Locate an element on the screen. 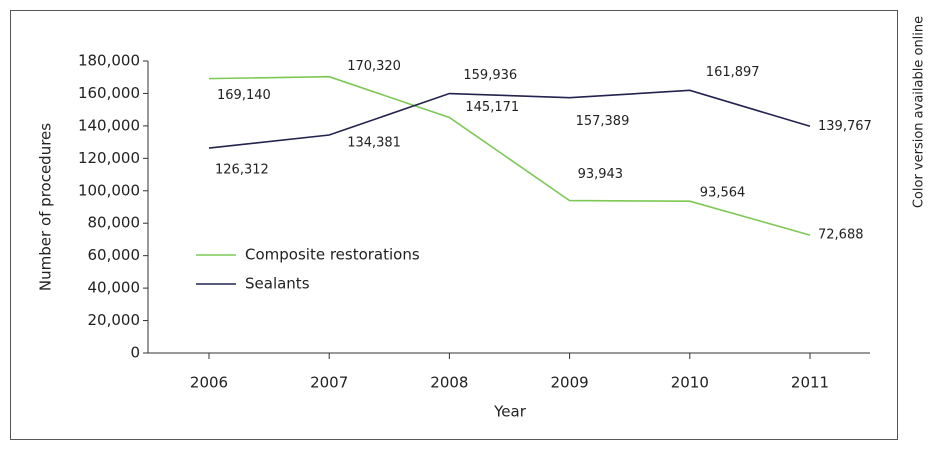 This screenshot has height=455, width=934. y-tick-label: 100,000 is located at coordinates (109, 190).